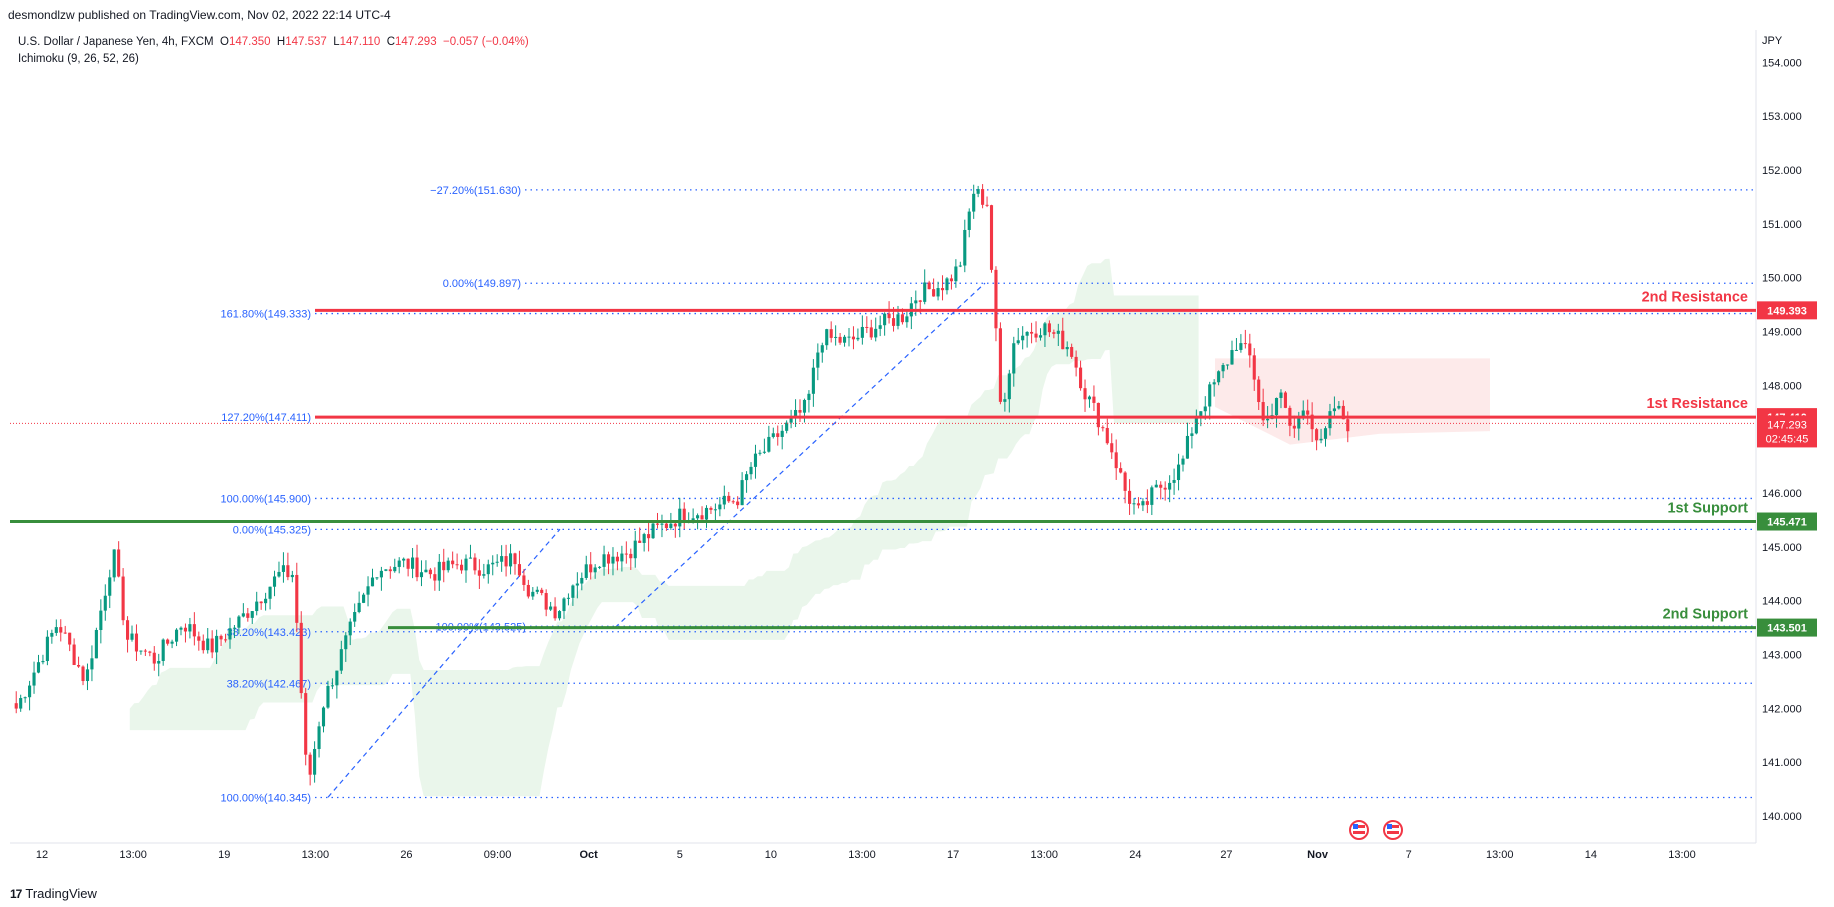 The width and height of the screenshot is (1834, 907). I want to click on indicator-line: Ichimoku (9, 26, 52, 26), so click(78, 59).